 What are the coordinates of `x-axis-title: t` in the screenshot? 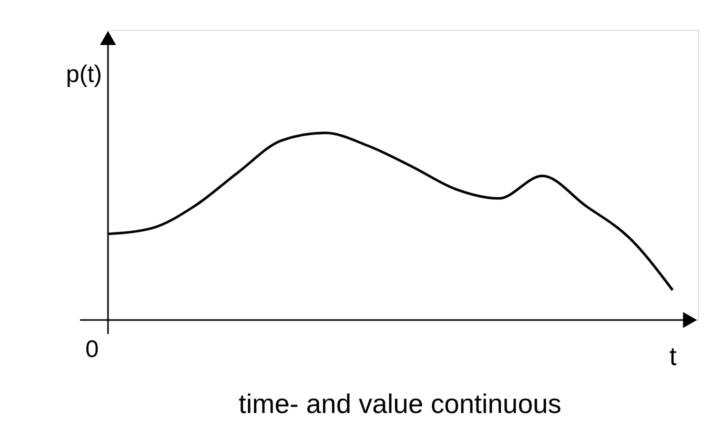 It's located at (673, 356).